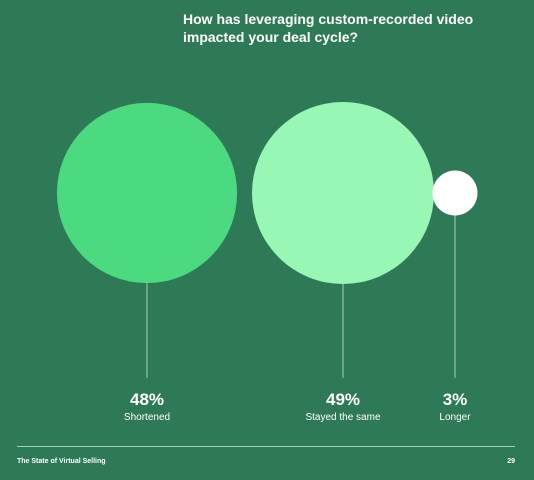 The width and height of the screenshot is (534, 480). I want to click on stat-longer: 3% Longer, so click(455, 407).